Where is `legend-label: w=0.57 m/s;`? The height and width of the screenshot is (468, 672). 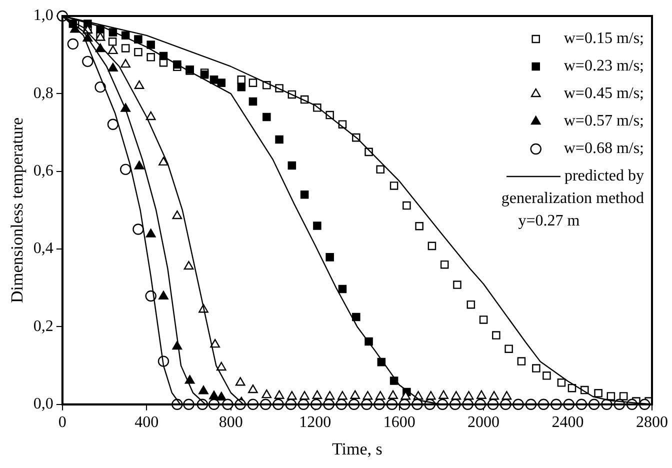 legend-label: w=0.57 m/s; is located at coordinates (604, 121).